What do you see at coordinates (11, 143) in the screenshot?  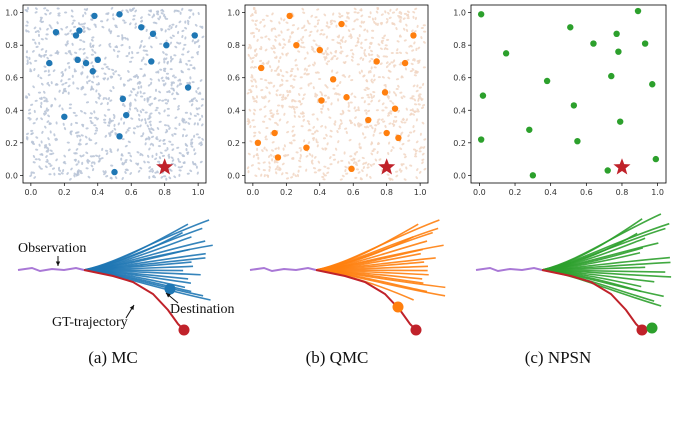 I see `y-tick-label: 0.2` at bounding box center [11, 143].